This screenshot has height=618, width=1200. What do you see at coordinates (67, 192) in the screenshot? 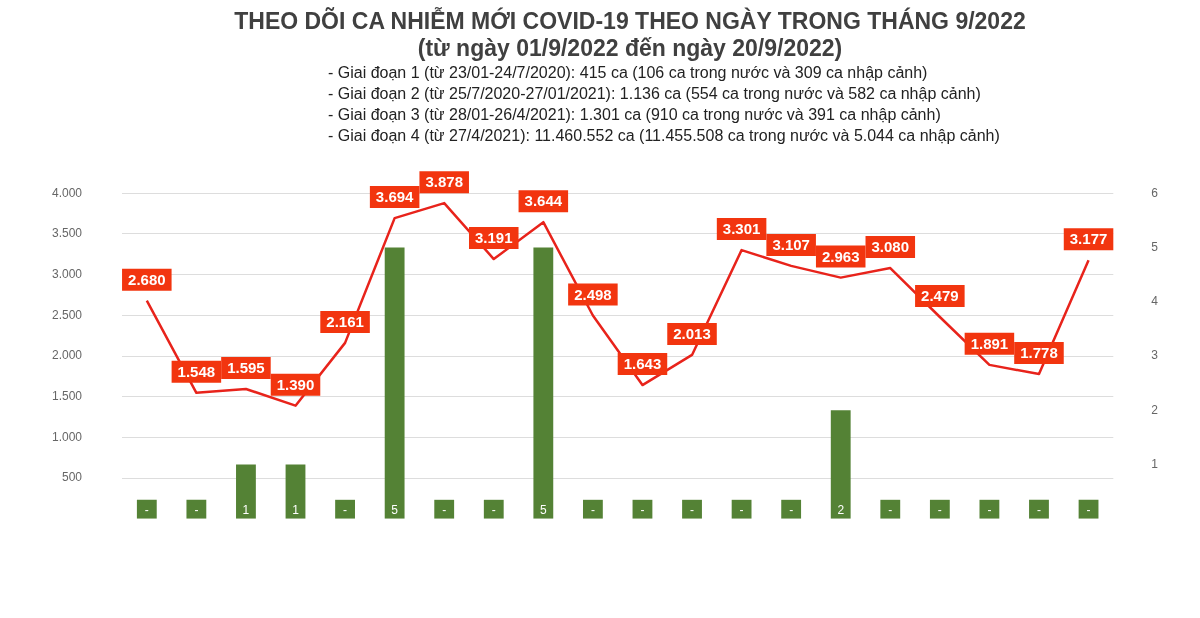
I see `y-tick-label: 4.000` at bounding box center [67, 192].